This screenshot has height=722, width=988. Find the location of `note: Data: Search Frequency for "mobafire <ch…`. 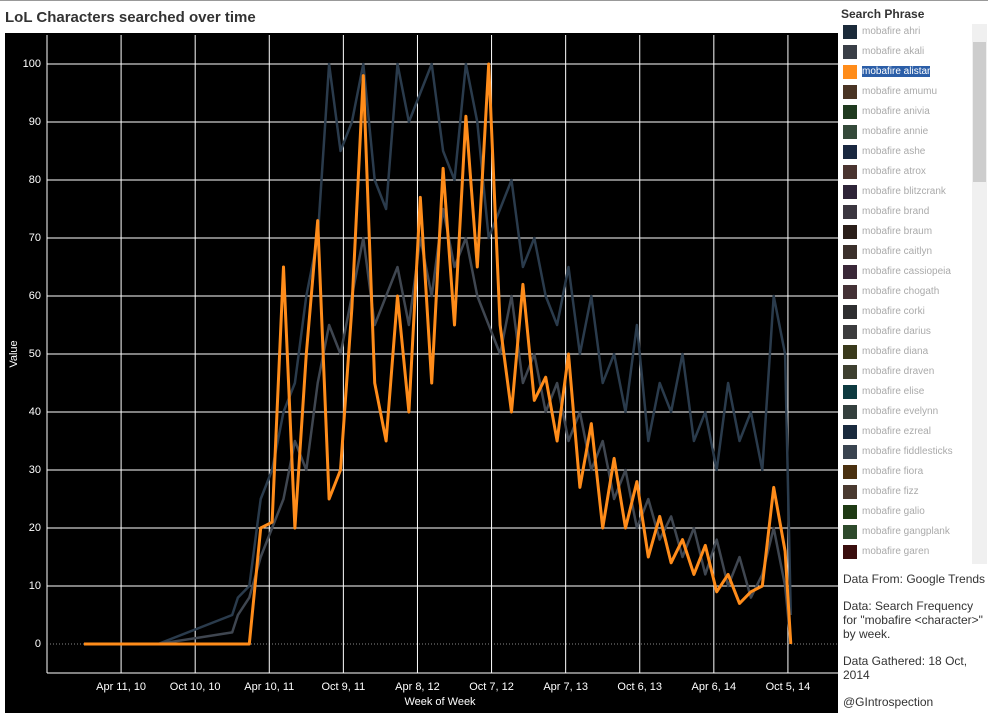

note: Data: Search Frequency for "mobafire <ch… is located at coordinates (913, 620).